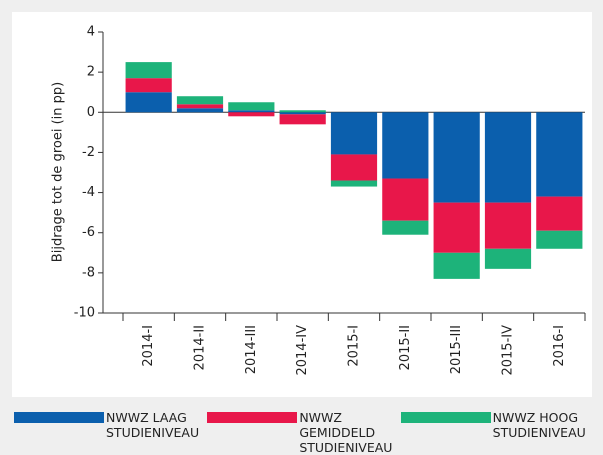 The image size is (603, 455). Describe the element at coordinates (88, 272) in the screenshot. I see `y-tick-label: -8` at that location.